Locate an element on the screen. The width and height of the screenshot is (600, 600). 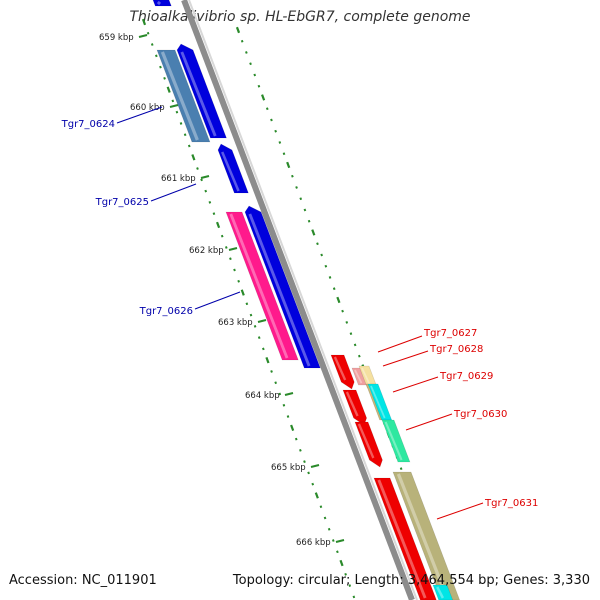
ruler-label: 666 kbp is located at coordinates (313, 543).